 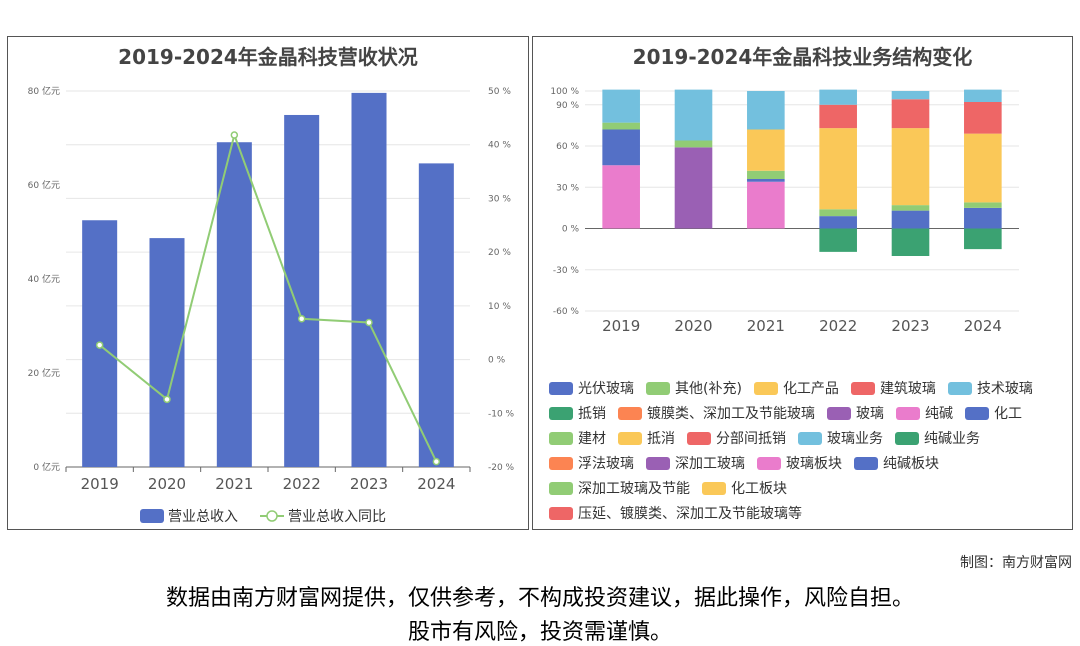 What do you see at coordinates (870, 414) in the screenshot?
I see `legend-label: 玻璃` at bounding box center [870, 414].